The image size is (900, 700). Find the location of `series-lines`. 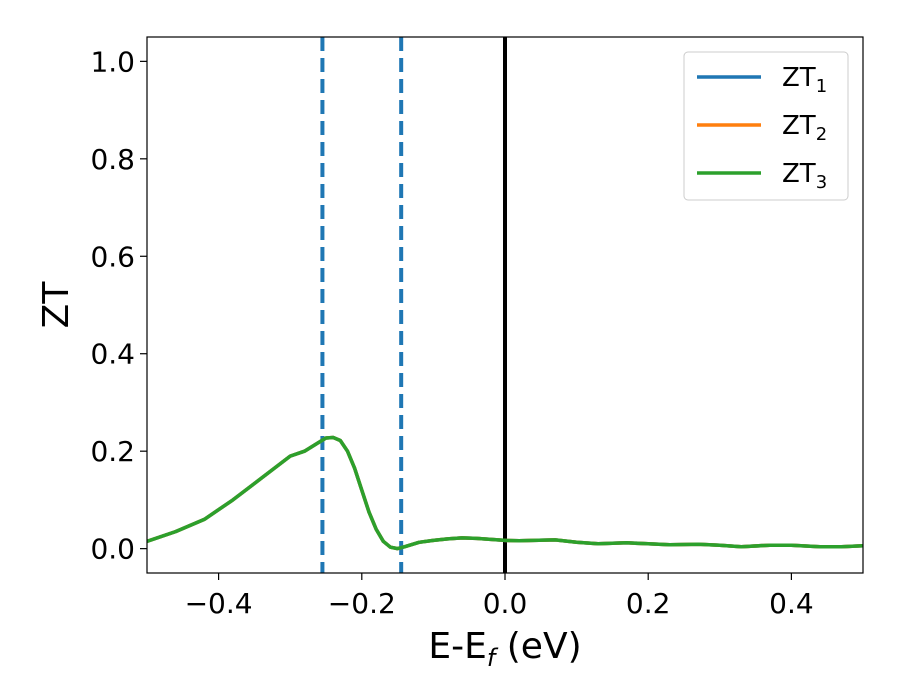

series-lines is located at coordinates (505, 493).